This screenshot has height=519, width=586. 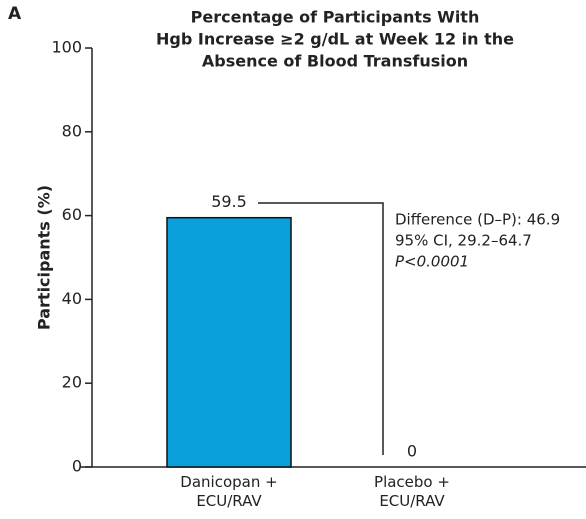 What do you see at coordinates (229, 201) in the screenshot?
I see `value-label: 59.5` at bounding box center [229, 201].